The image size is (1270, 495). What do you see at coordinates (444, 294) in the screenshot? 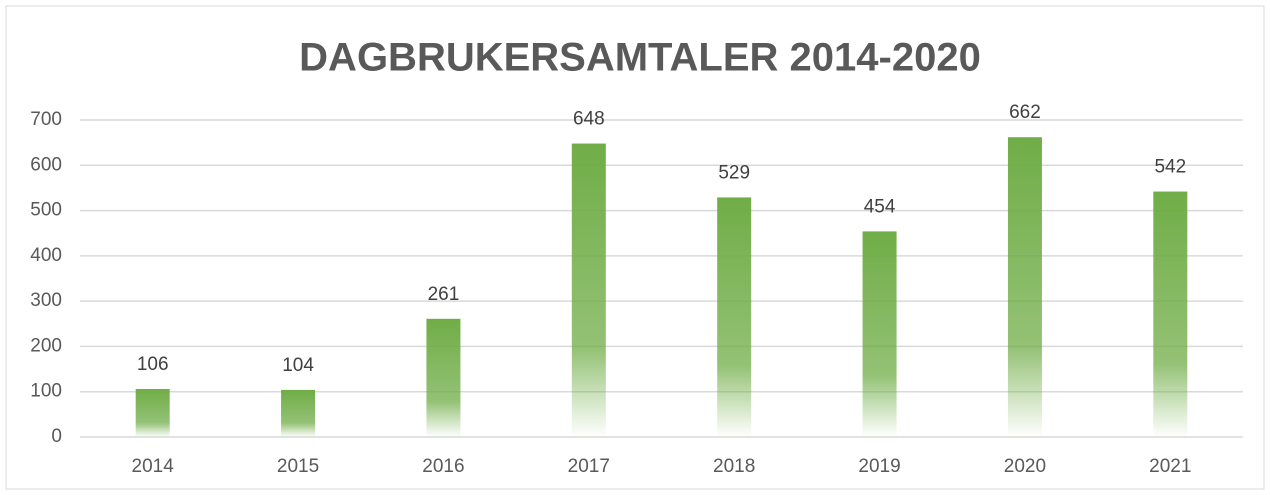
I see `value-label: 261` at bounding box center [444, 294].